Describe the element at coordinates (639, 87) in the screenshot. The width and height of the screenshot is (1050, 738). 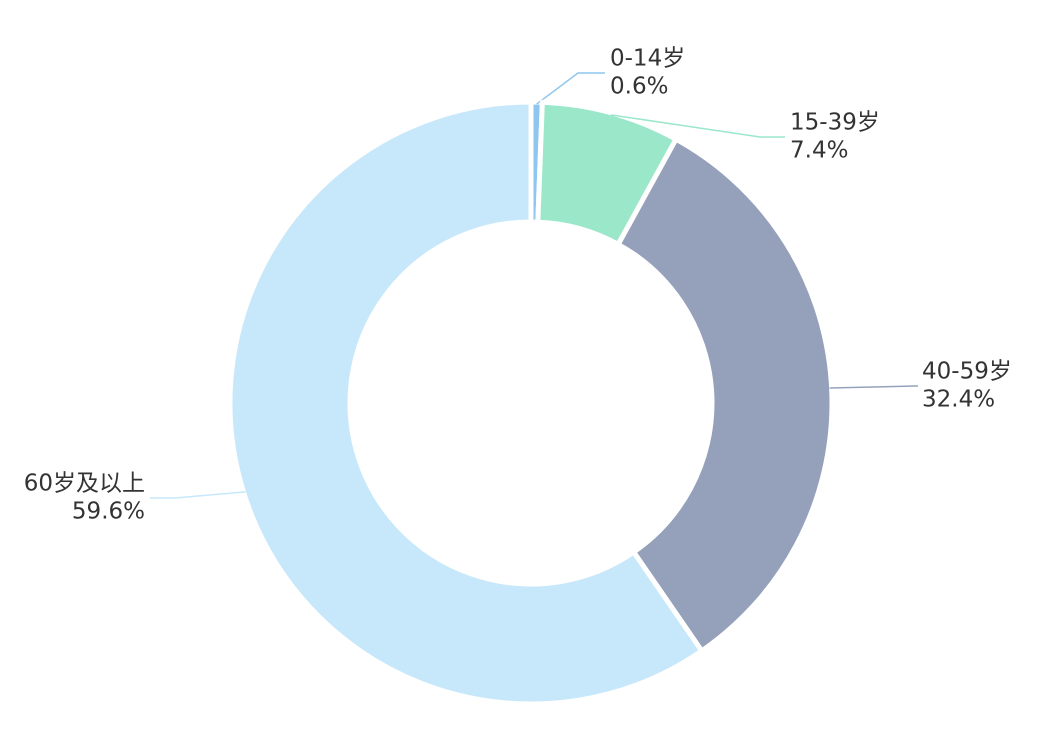
I see `value-label: 0.6%` at that location.